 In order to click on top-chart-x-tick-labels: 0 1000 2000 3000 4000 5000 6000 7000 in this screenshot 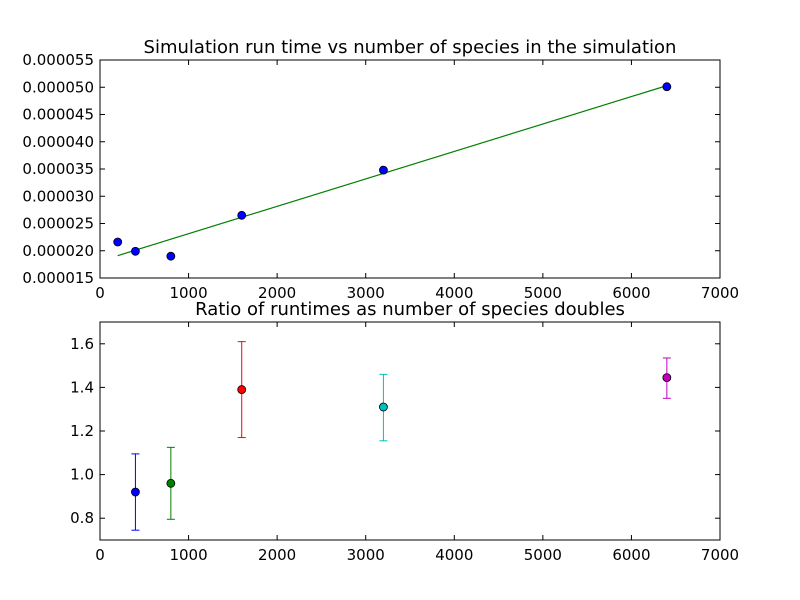, I will do `click(417, 293)`.